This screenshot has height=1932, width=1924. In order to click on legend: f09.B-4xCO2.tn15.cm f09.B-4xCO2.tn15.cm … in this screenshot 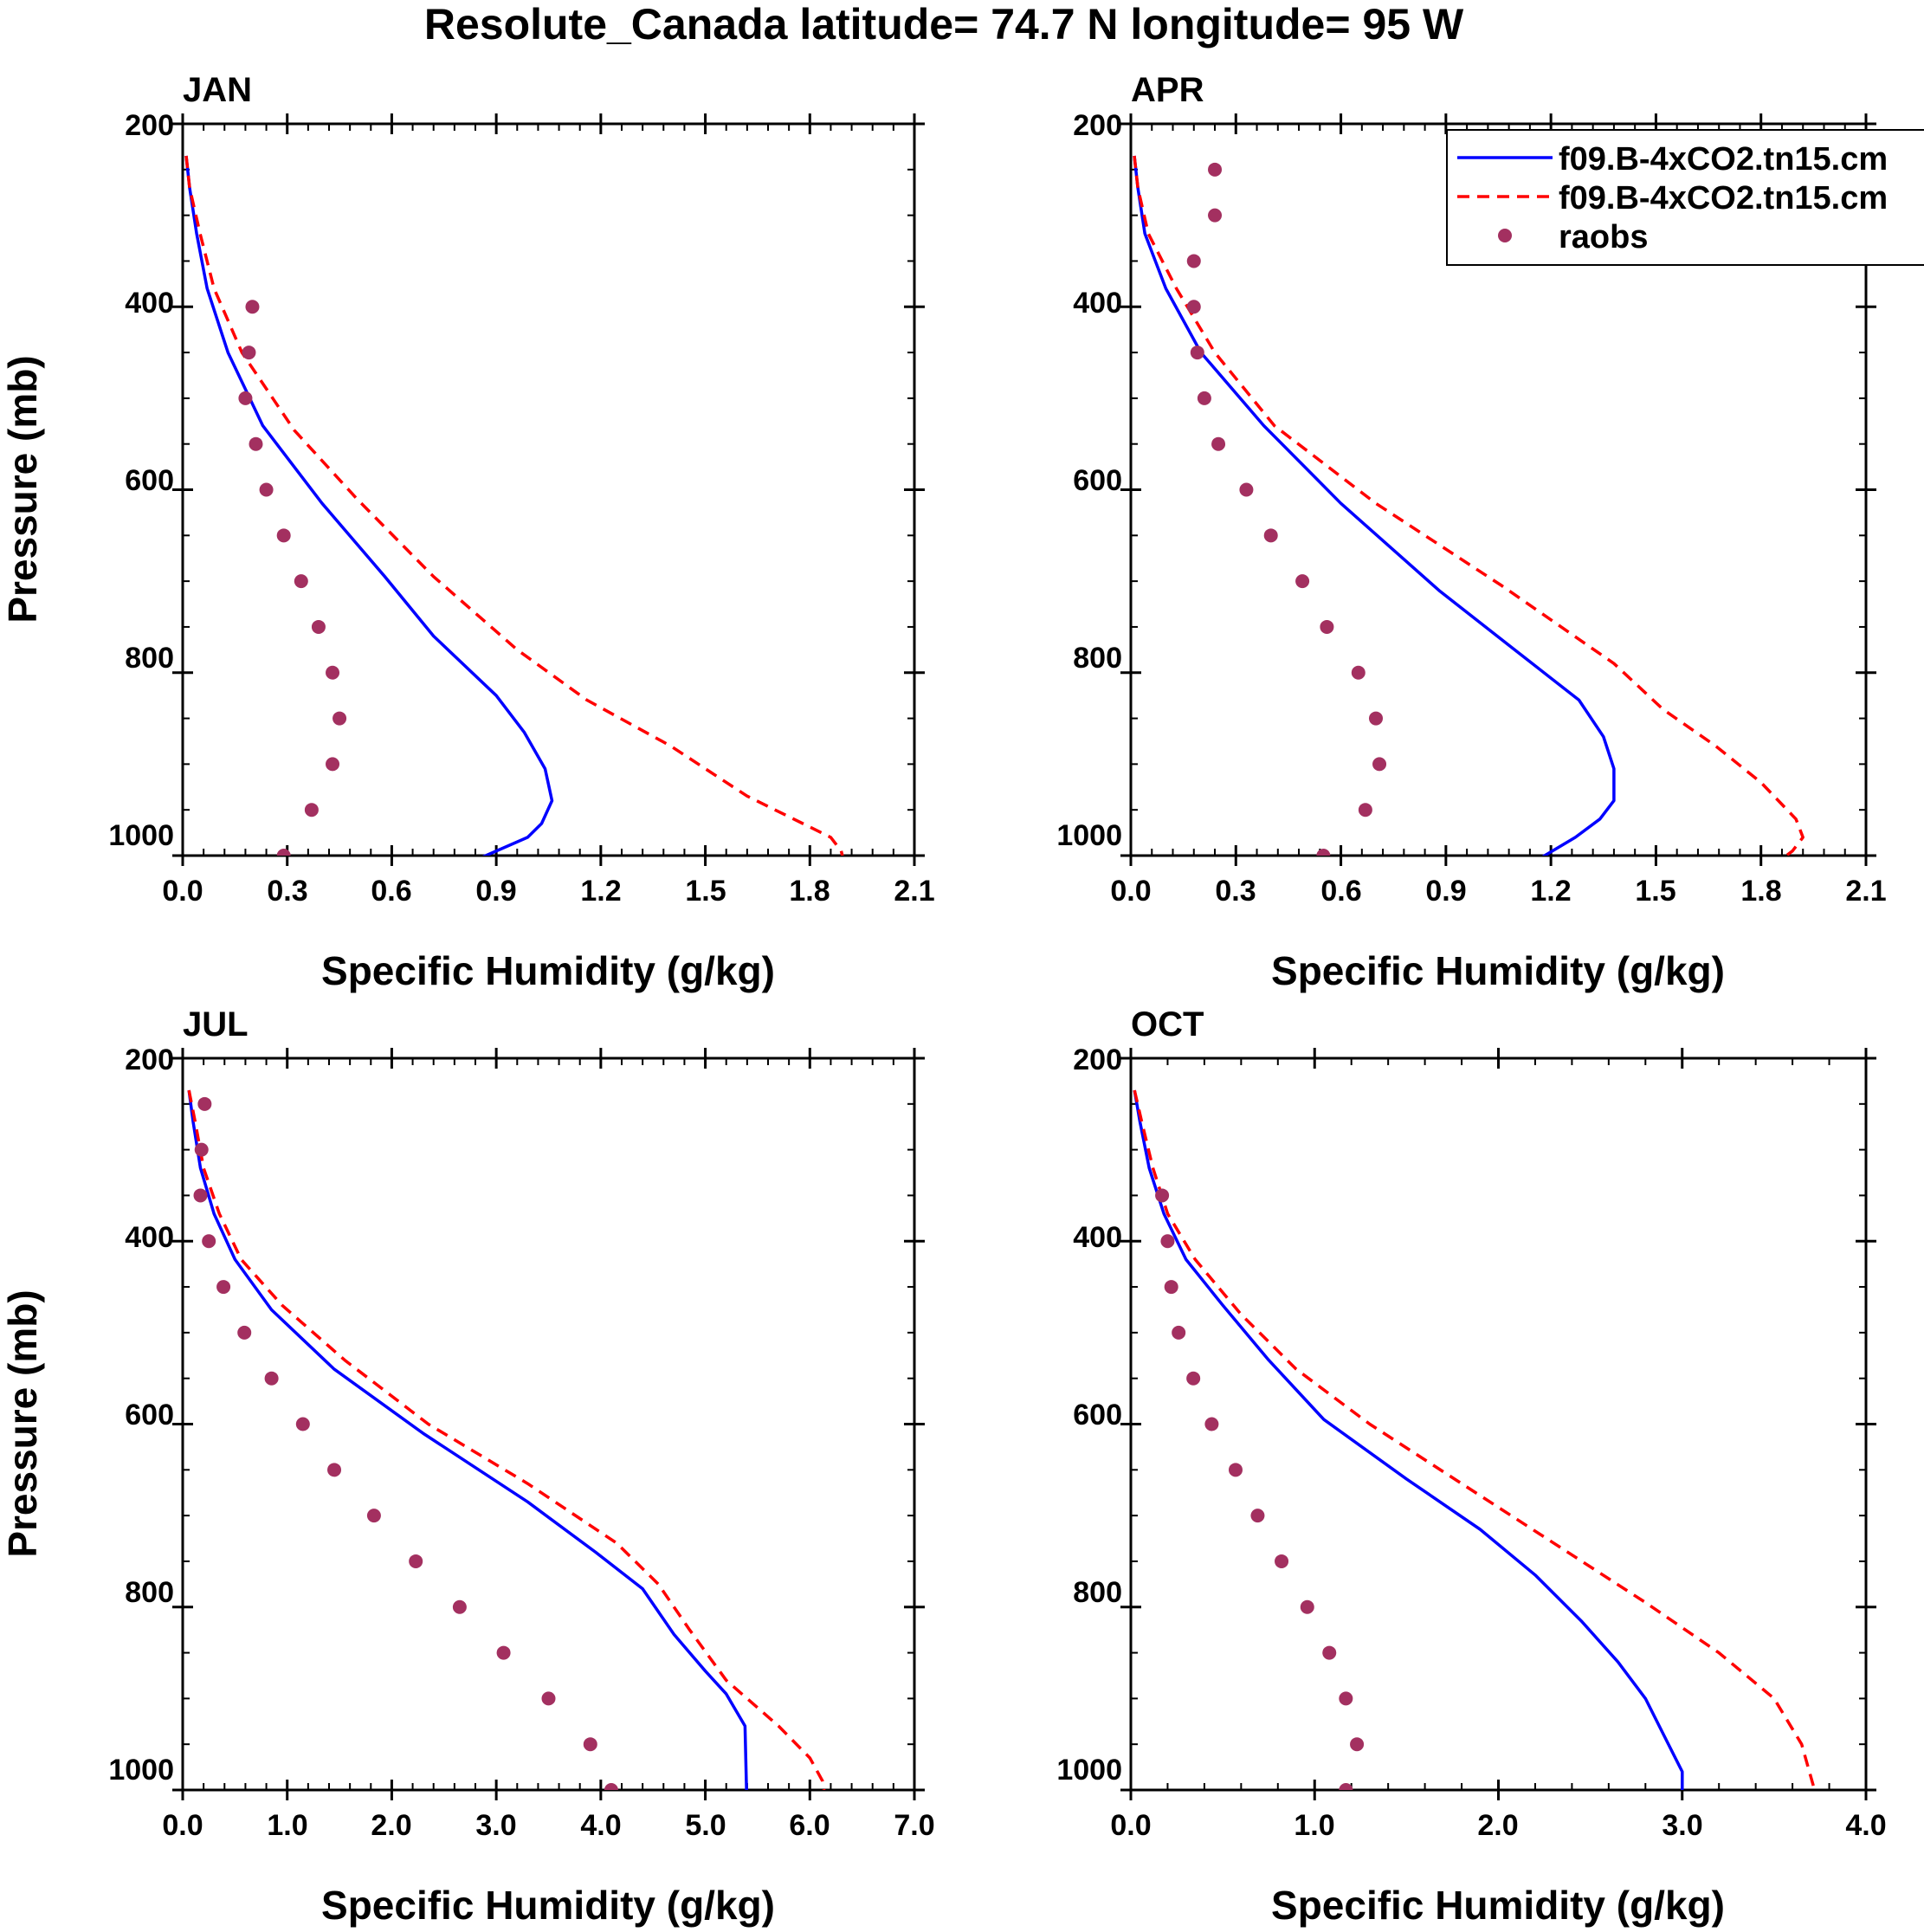, I will do `click(1685, 197)`.